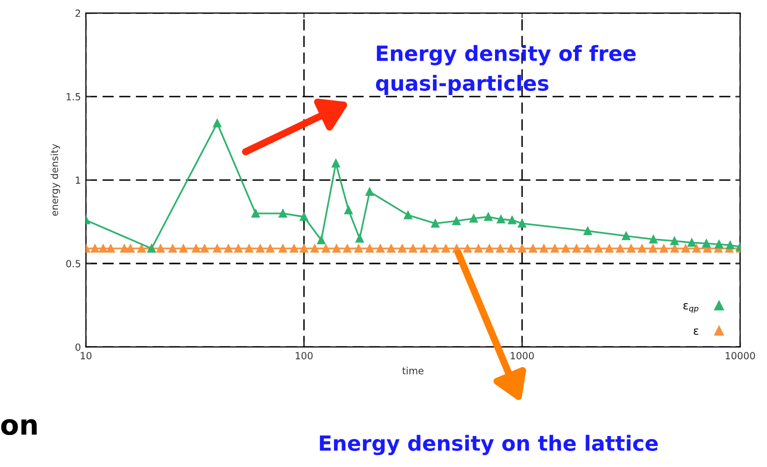  Describe the element at coordinates (78, 347) in the screenshot. I see `y-tick-label: 0` at that location.